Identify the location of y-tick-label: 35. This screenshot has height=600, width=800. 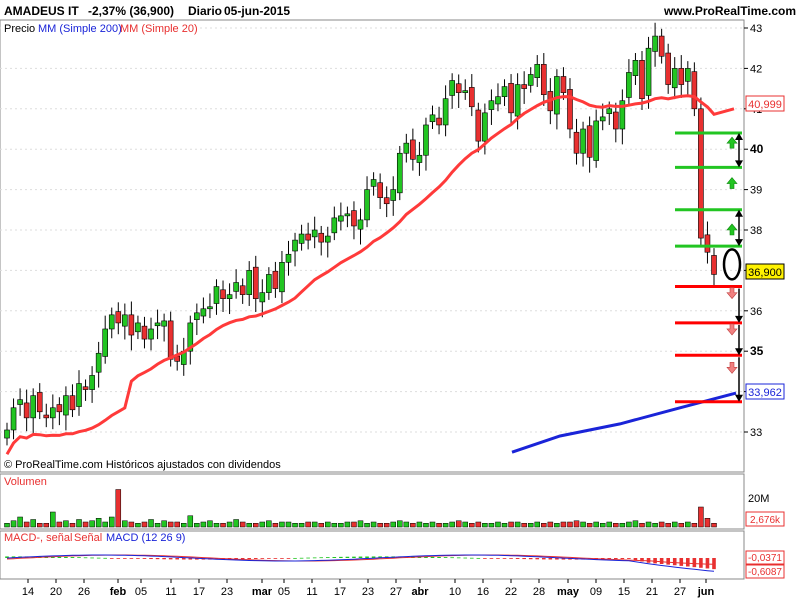
(757, 351).